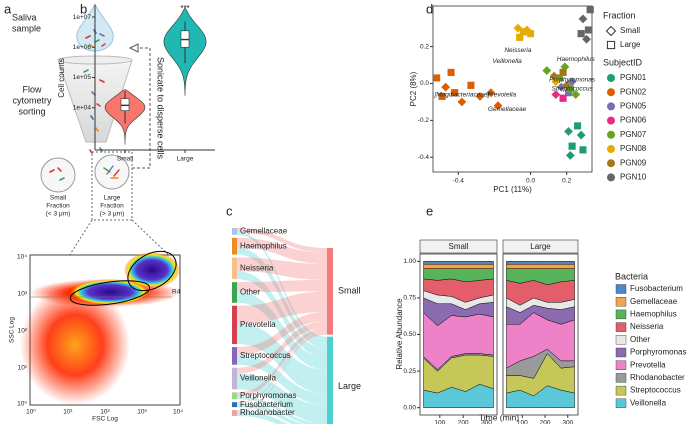  What do you see at coordinates (512, 189) in the screenshot?
I see `x-axis-label: PC1 (11%)` at bounding box center [512, 189].